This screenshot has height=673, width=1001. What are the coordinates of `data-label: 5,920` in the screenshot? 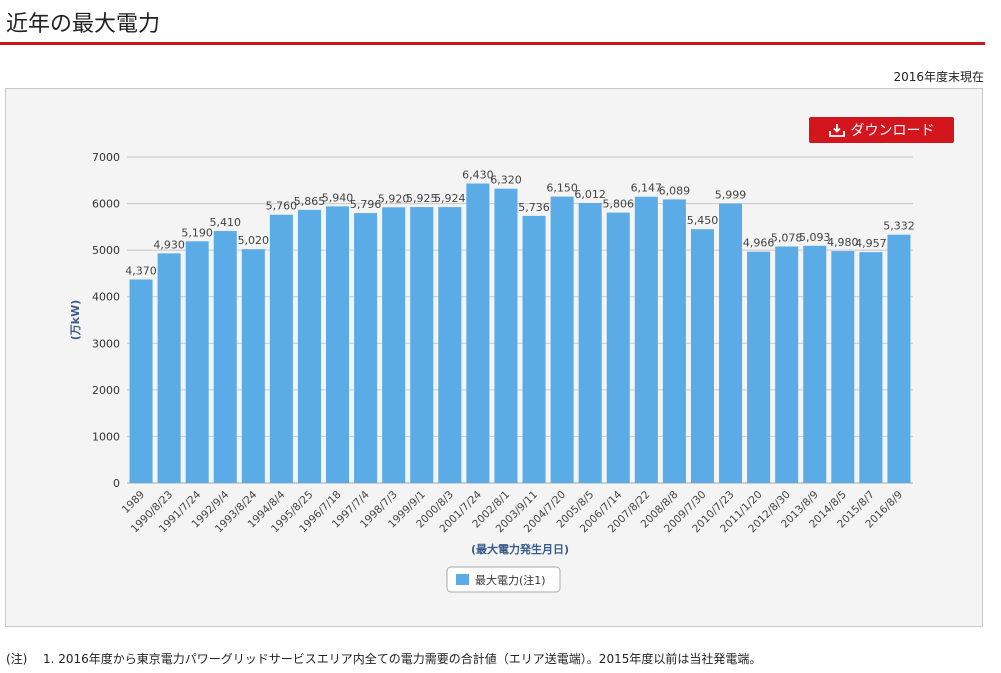 It's located at (394, 198).